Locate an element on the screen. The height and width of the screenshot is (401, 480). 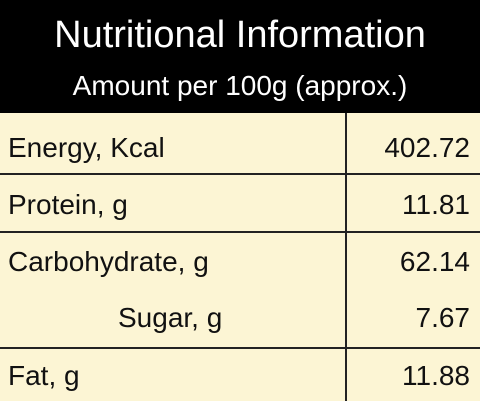
row-label: Energy, Kcal is located at coordinates (86, 147).